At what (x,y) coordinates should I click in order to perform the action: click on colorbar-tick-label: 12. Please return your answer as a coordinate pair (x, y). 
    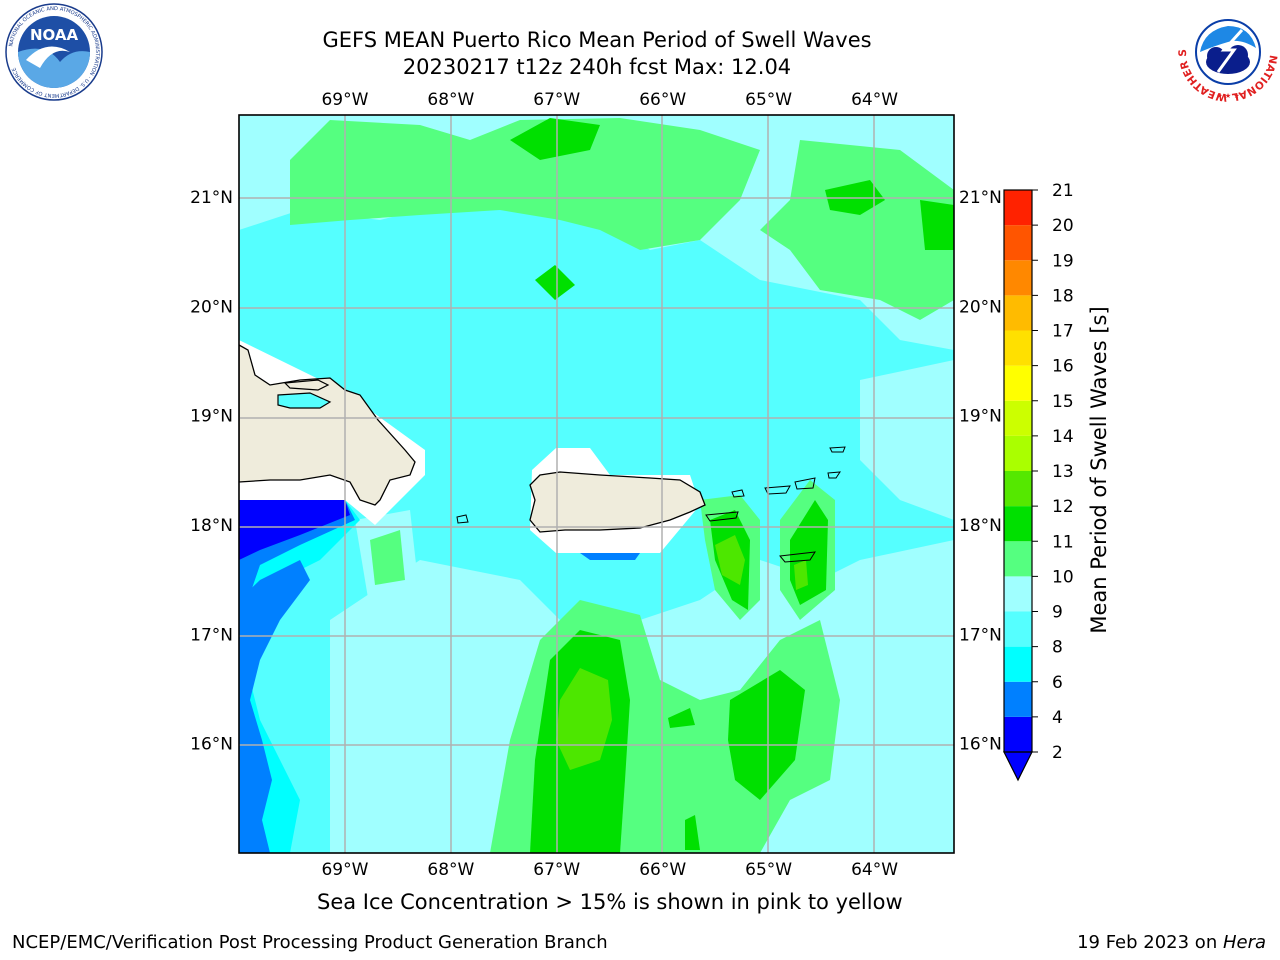
    Looking at the image, I should click on (1063, 507).